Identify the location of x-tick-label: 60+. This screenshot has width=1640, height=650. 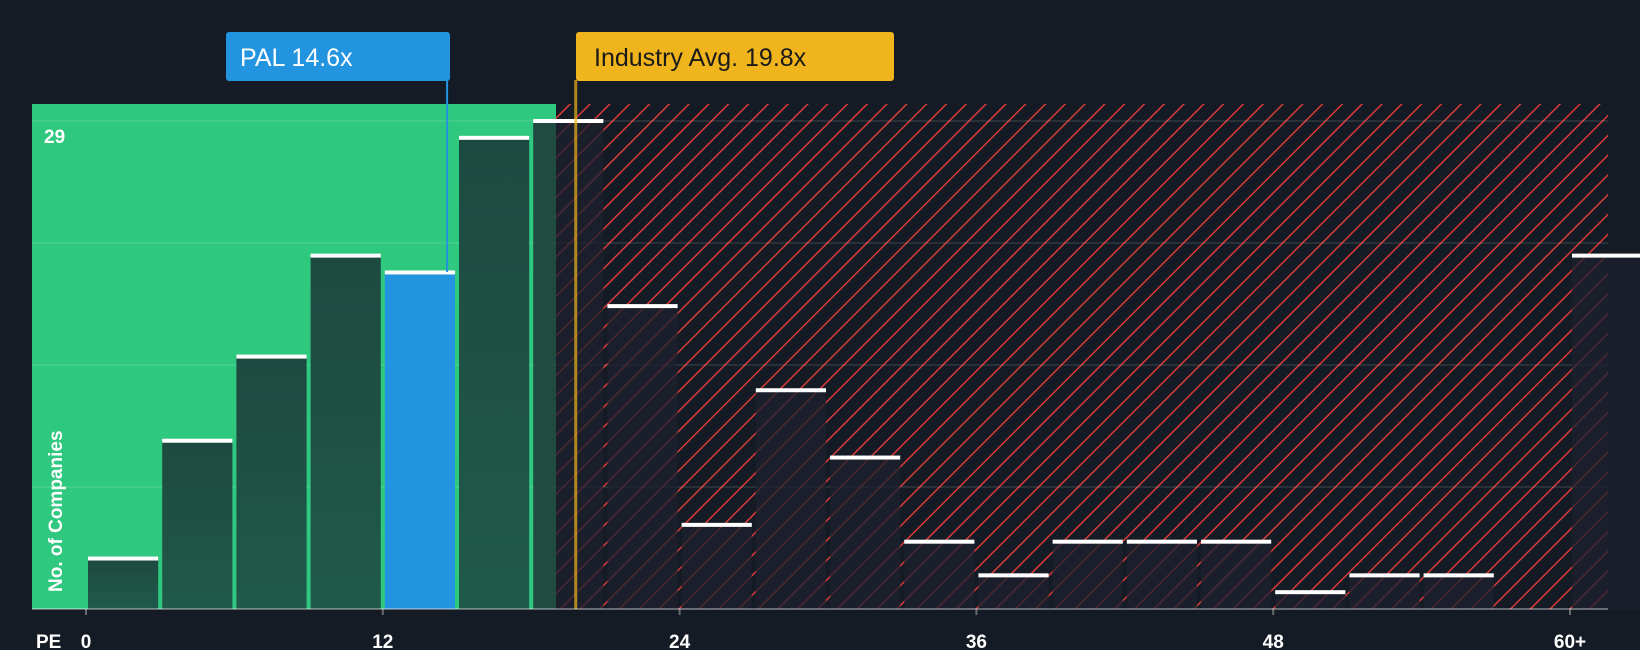
(1570, 641).